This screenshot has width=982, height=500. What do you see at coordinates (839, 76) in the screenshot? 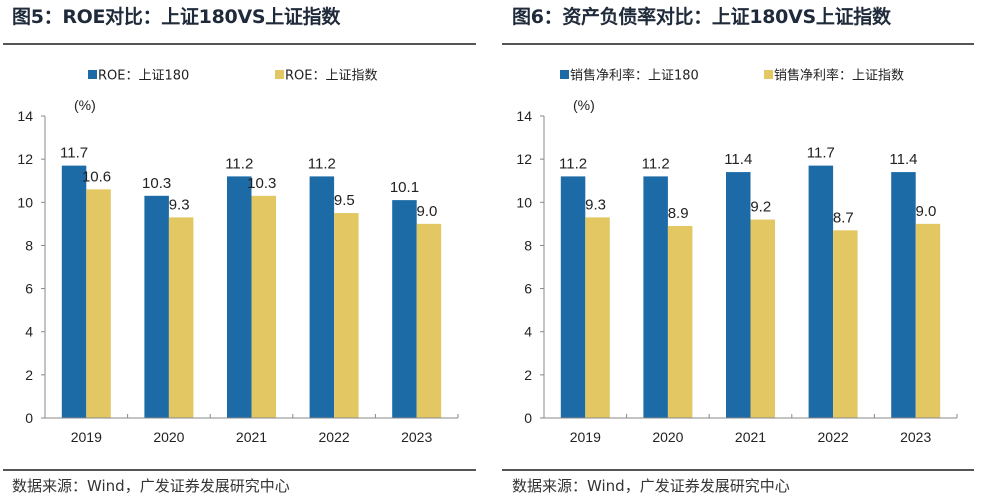
I see `legend-label-1: 销售净利率：上证指数` at bounding box center [839, 76].